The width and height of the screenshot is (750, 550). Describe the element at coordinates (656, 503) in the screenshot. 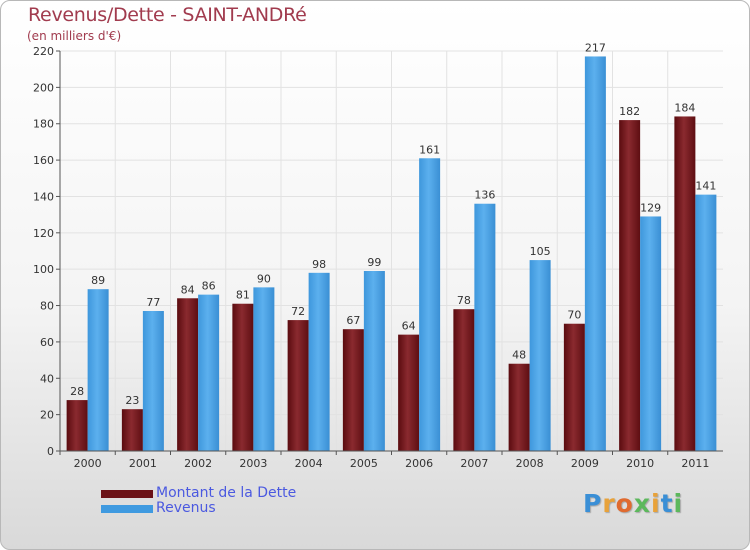

I see `logo-letter-4: i` at that location.